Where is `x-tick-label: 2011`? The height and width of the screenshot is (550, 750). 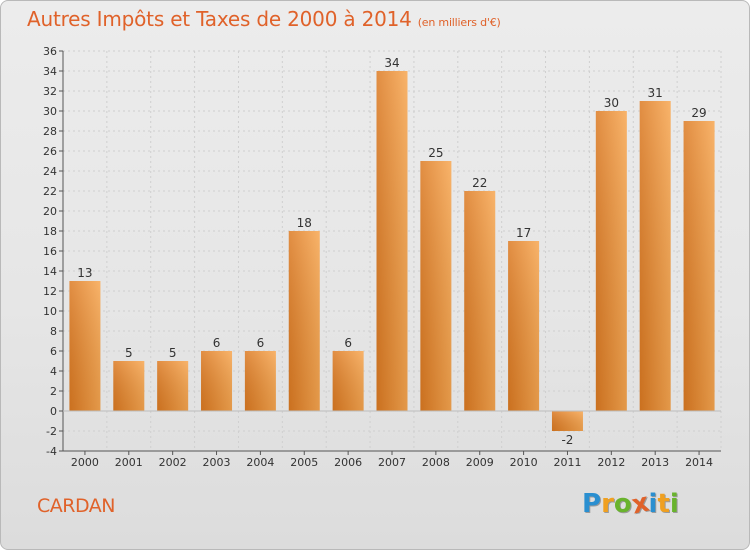
x-tick-label: 2011 is located at coordinates (567, 462).